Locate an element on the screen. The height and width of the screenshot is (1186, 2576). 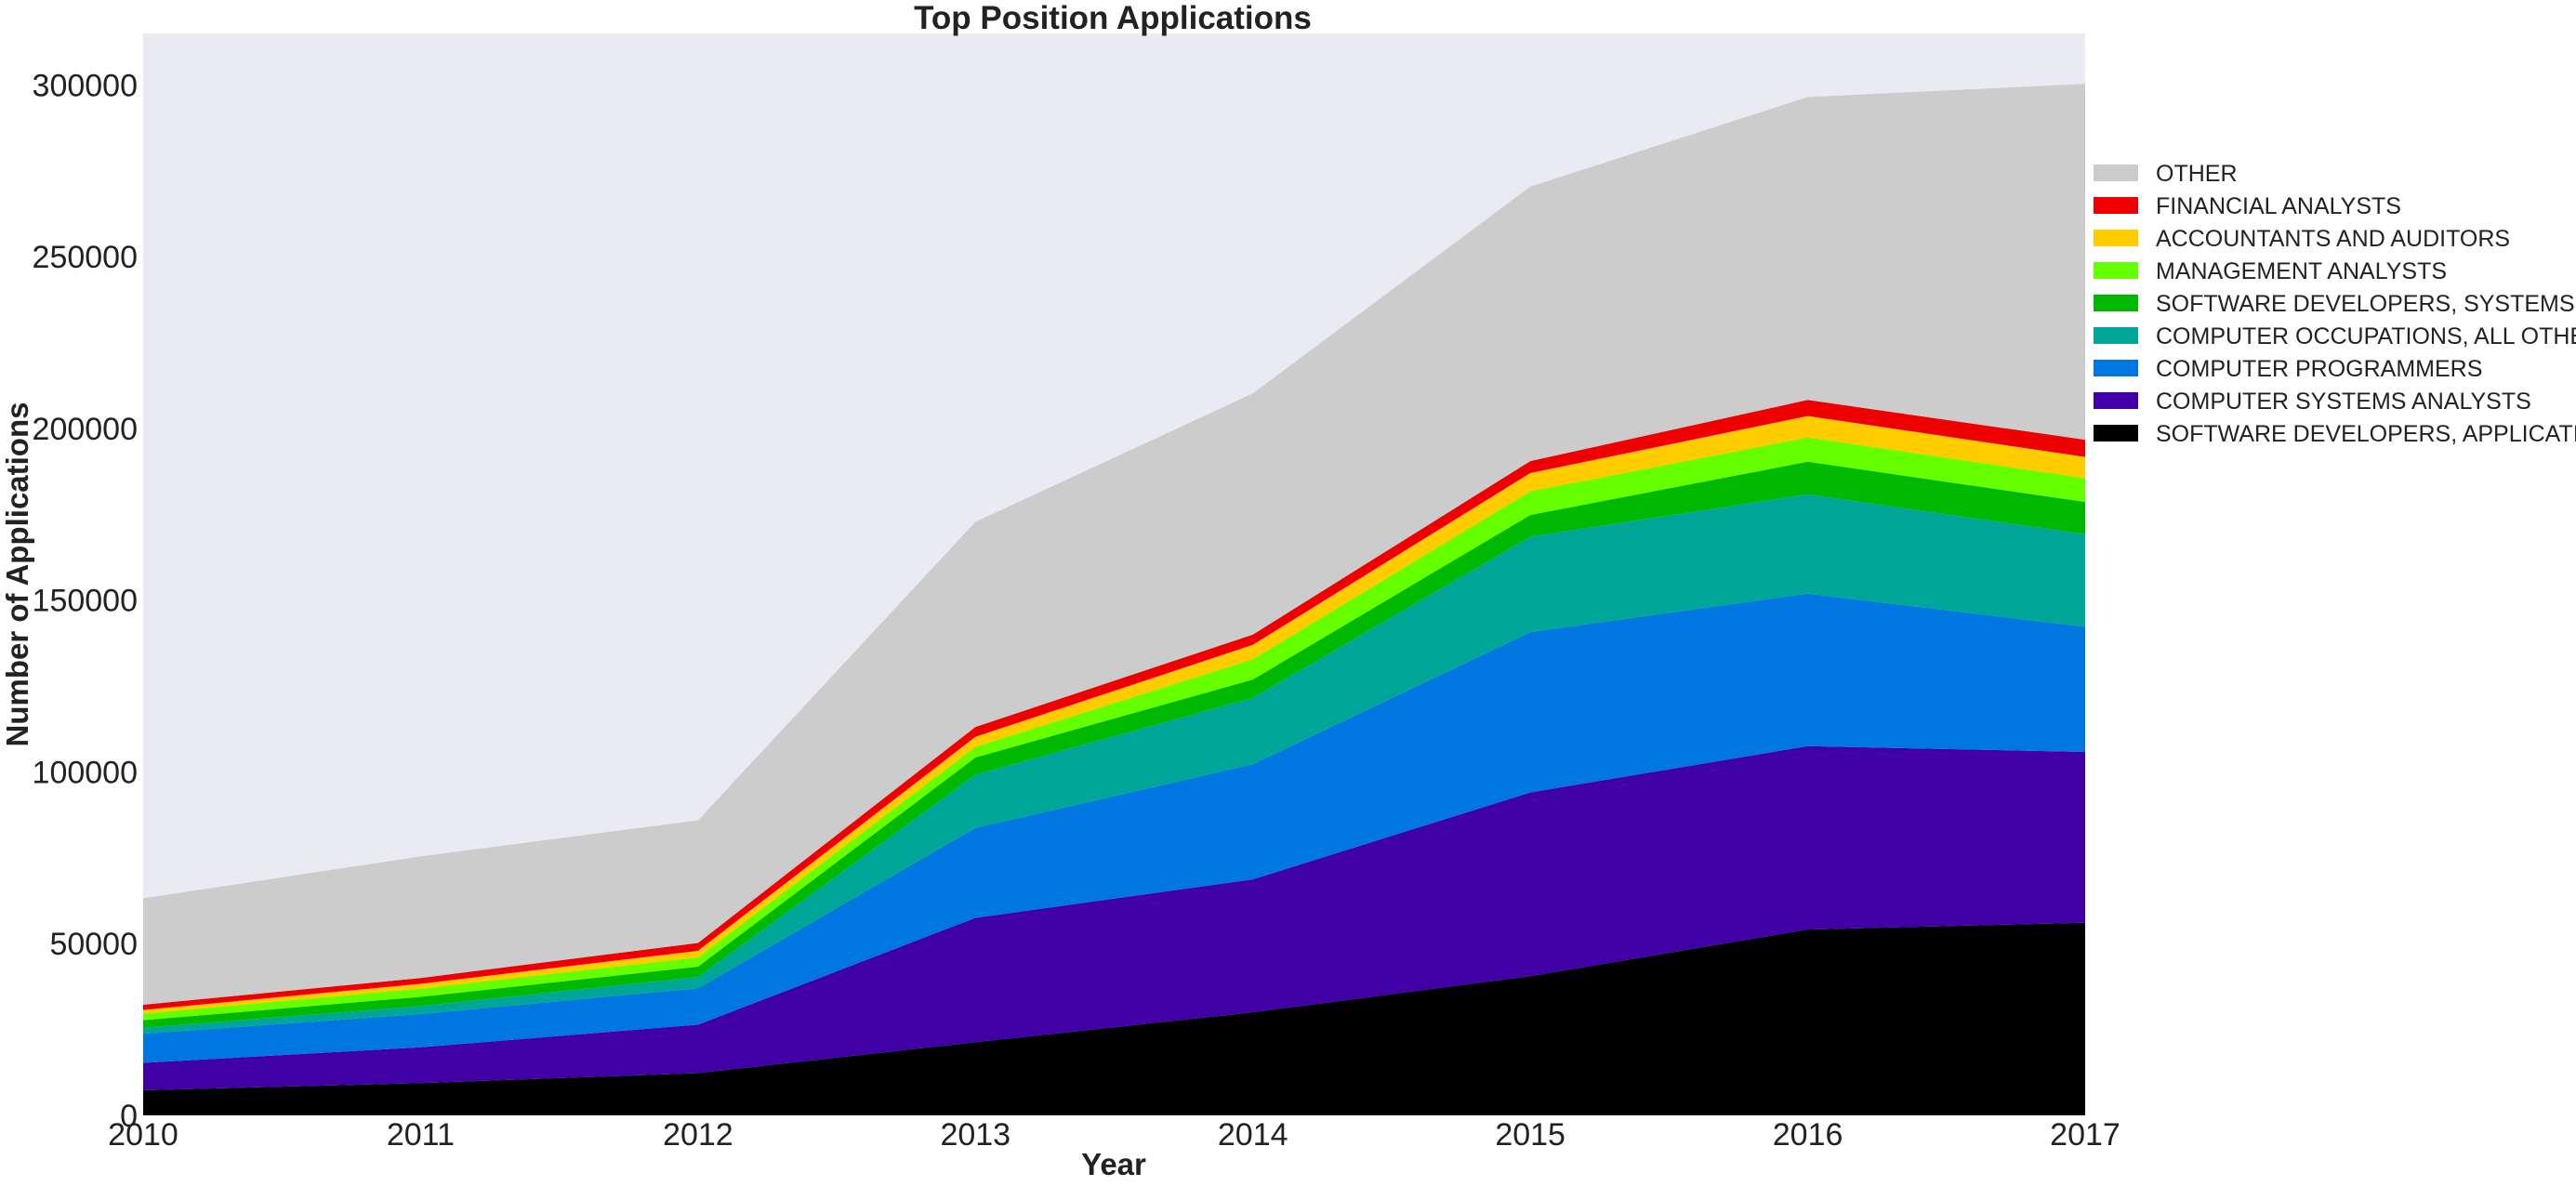
x-tick-label-2016: 2016 is located at coordinates (1808, 1135).